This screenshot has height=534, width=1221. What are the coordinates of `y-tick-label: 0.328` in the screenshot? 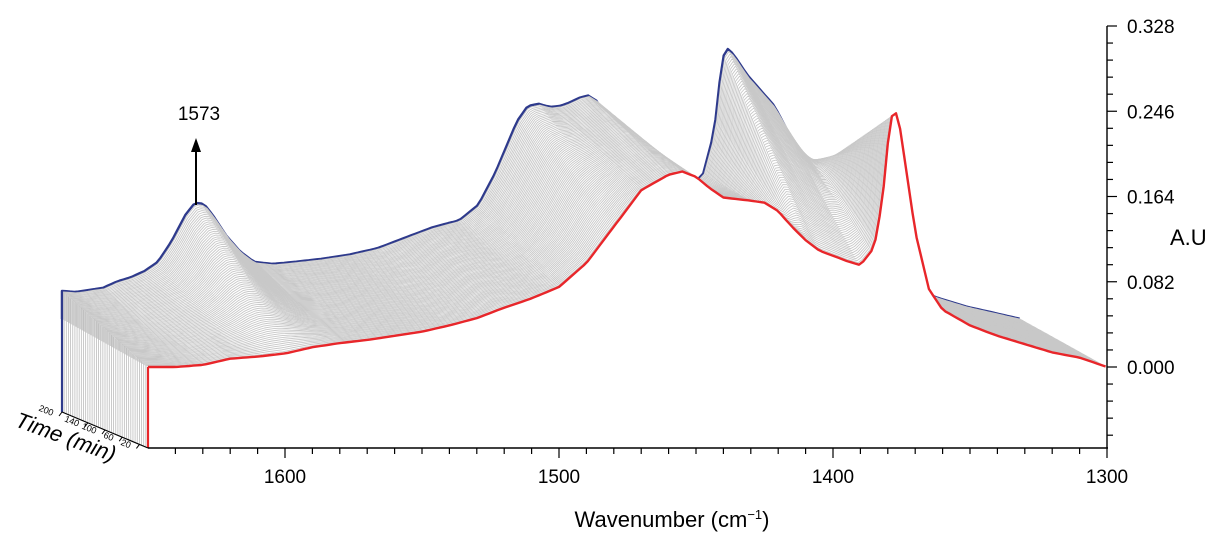 It's located at (1151, 27).